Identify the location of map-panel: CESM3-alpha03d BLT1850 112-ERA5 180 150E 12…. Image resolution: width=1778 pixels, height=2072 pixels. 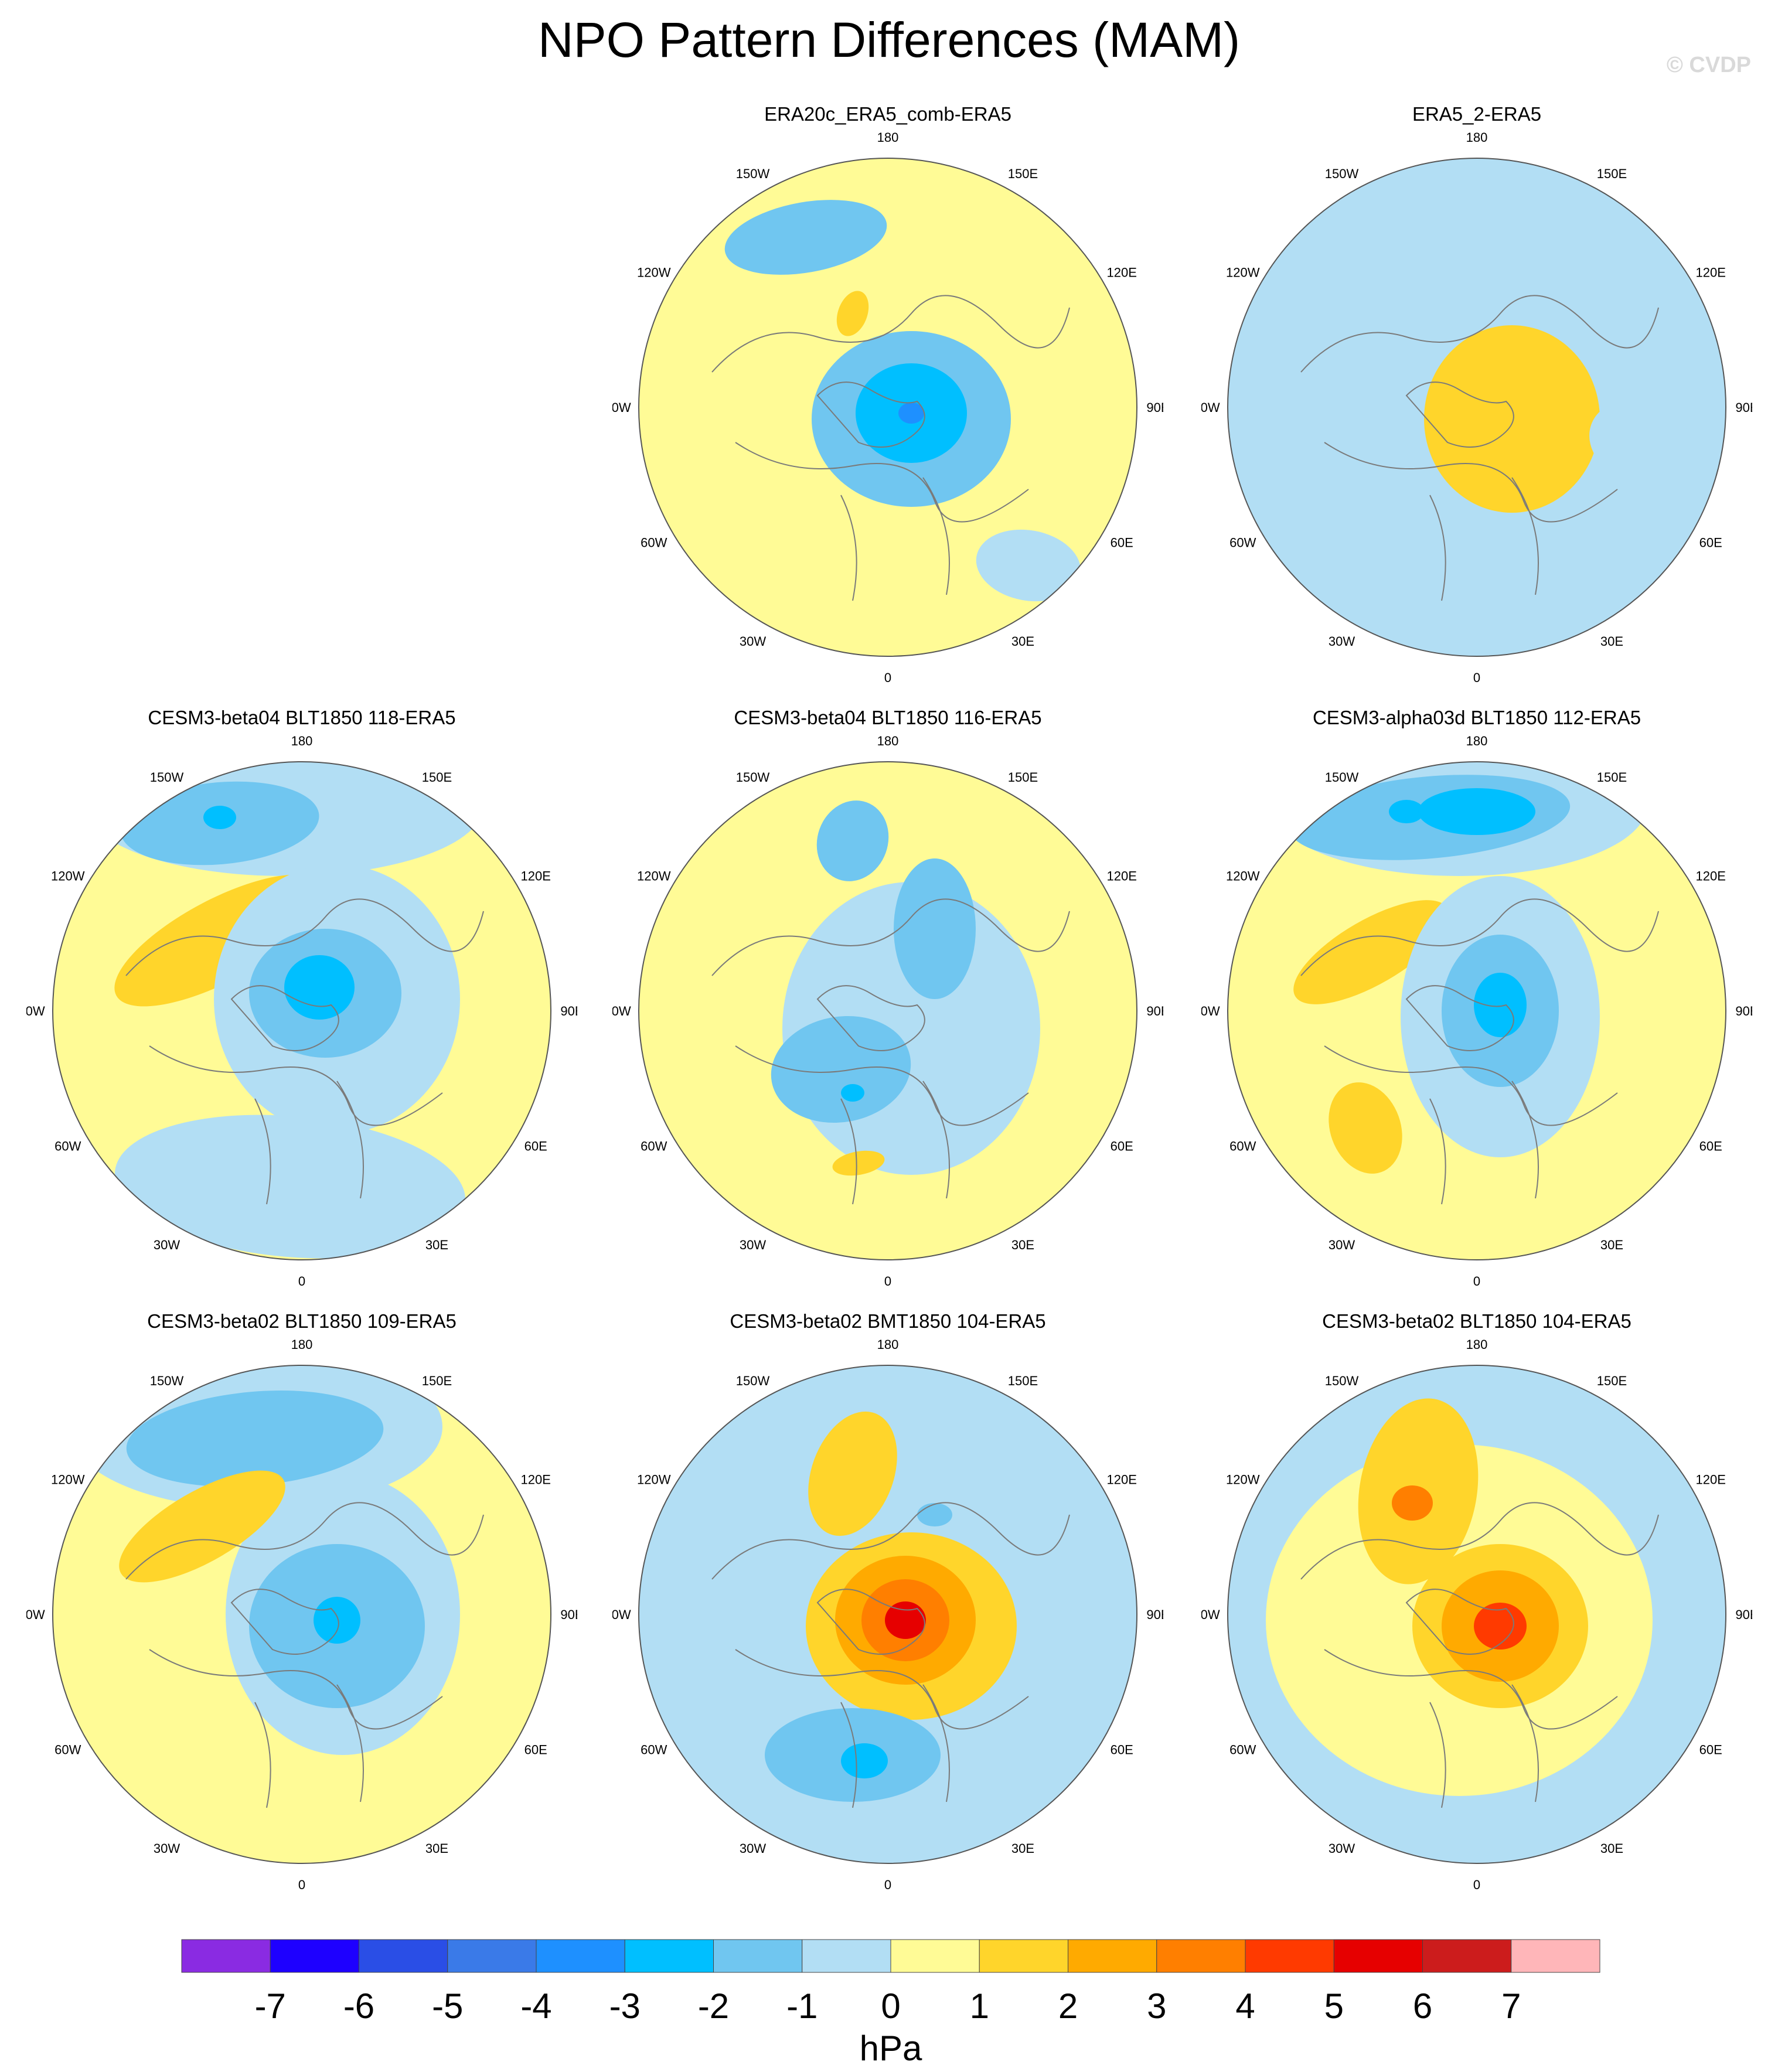
(1476, 996).